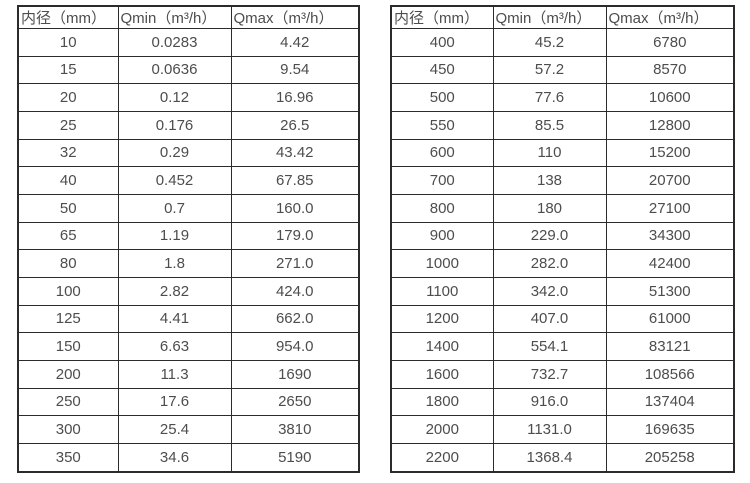 The image size is (750, 483). I want to click on table-cell: 137404, so click(670, 402).